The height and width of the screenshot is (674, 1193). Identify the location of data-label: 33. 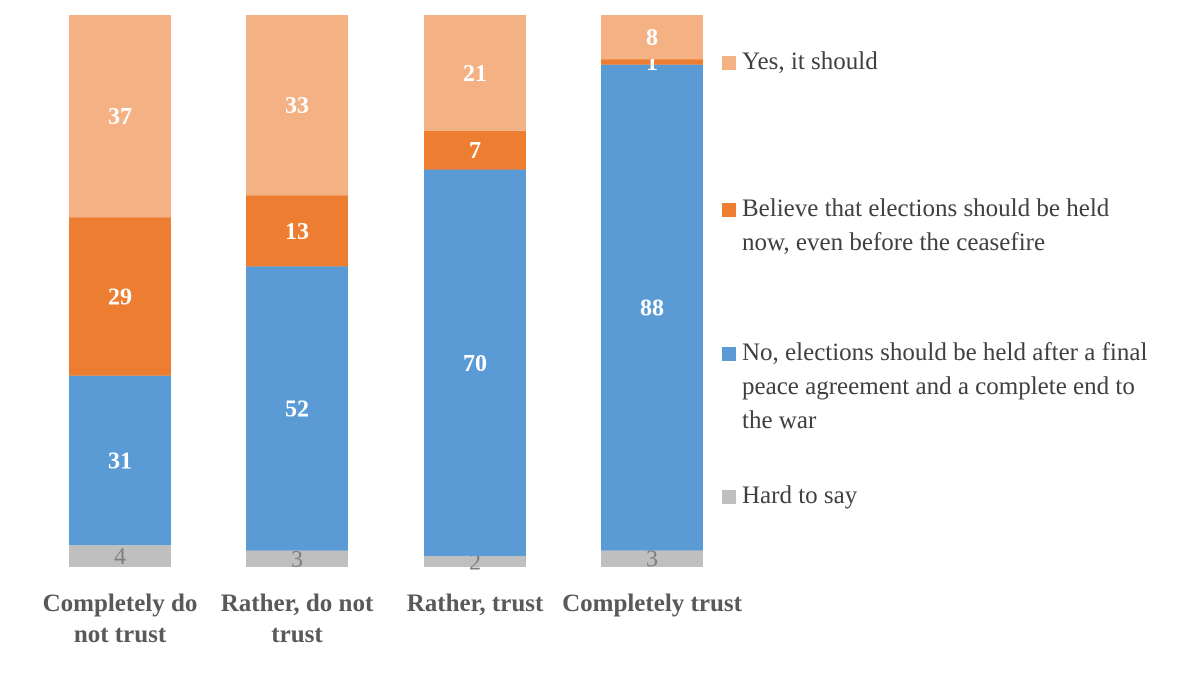
(297, 106).